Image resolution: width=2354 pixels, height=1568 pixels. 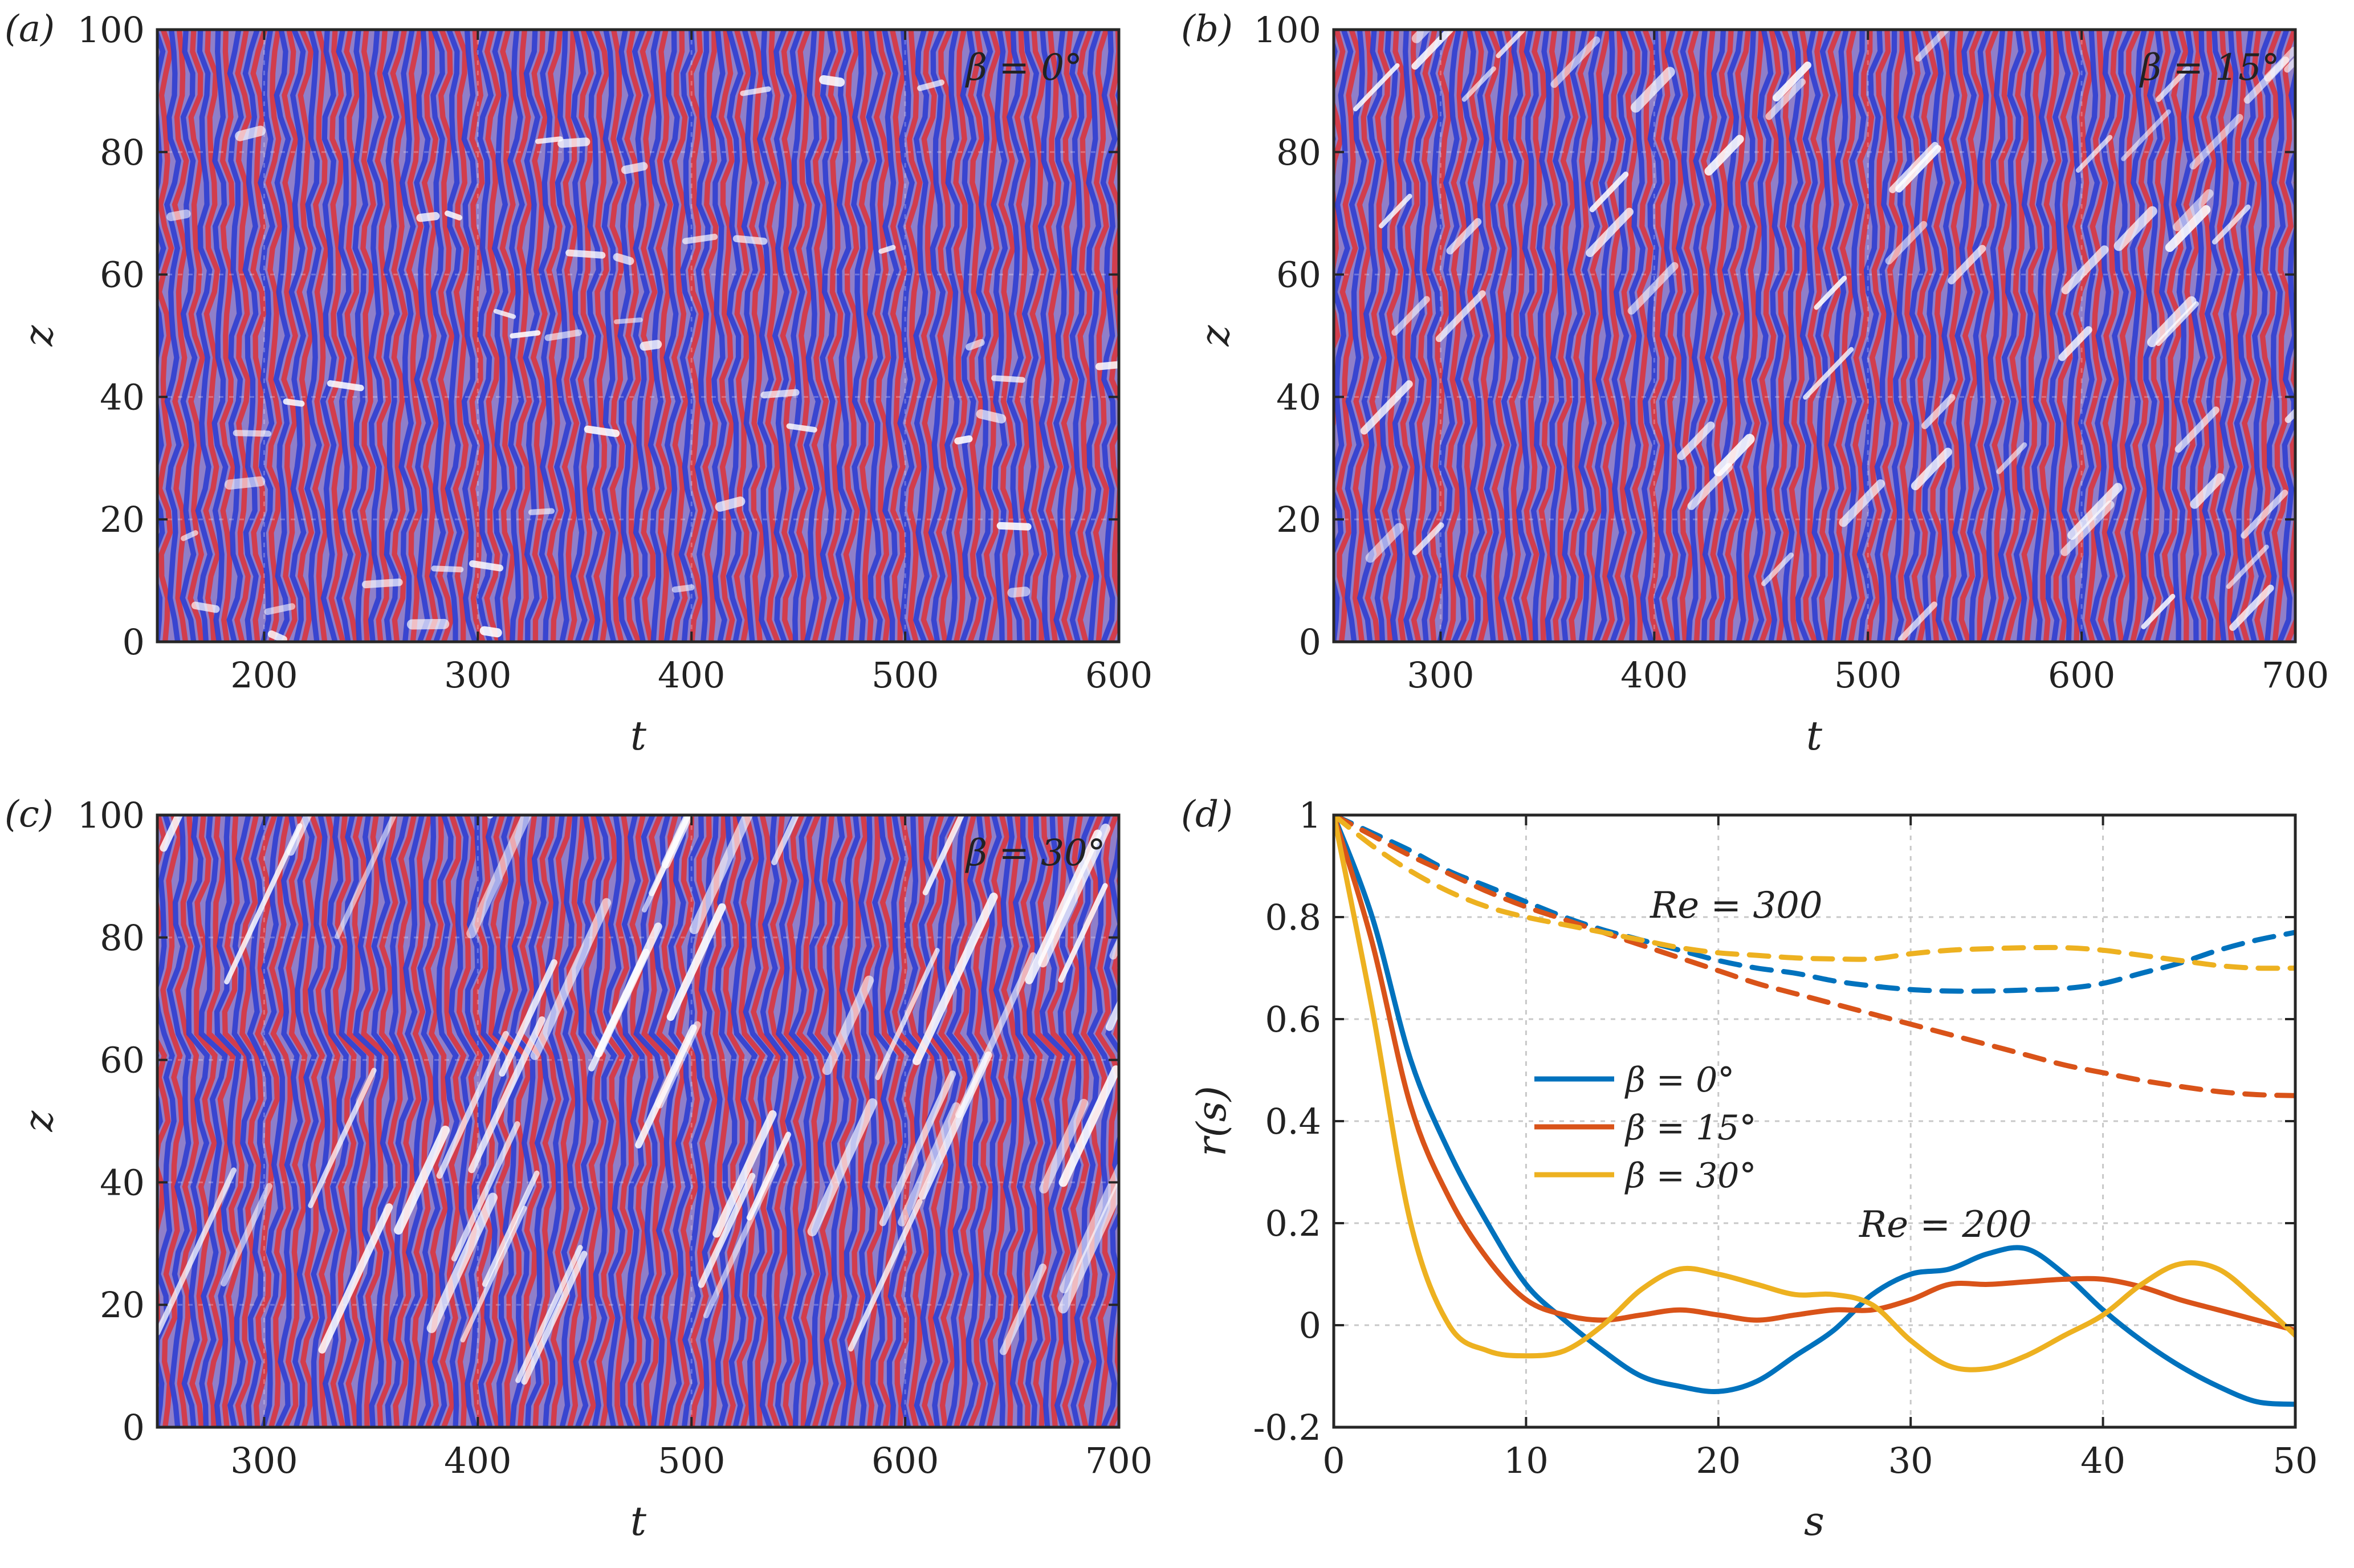 What do you see at coordinates (1527, 1460) in the screenshot?
I see `x-tick-label: 10` at bounding box center [1527, 1460].